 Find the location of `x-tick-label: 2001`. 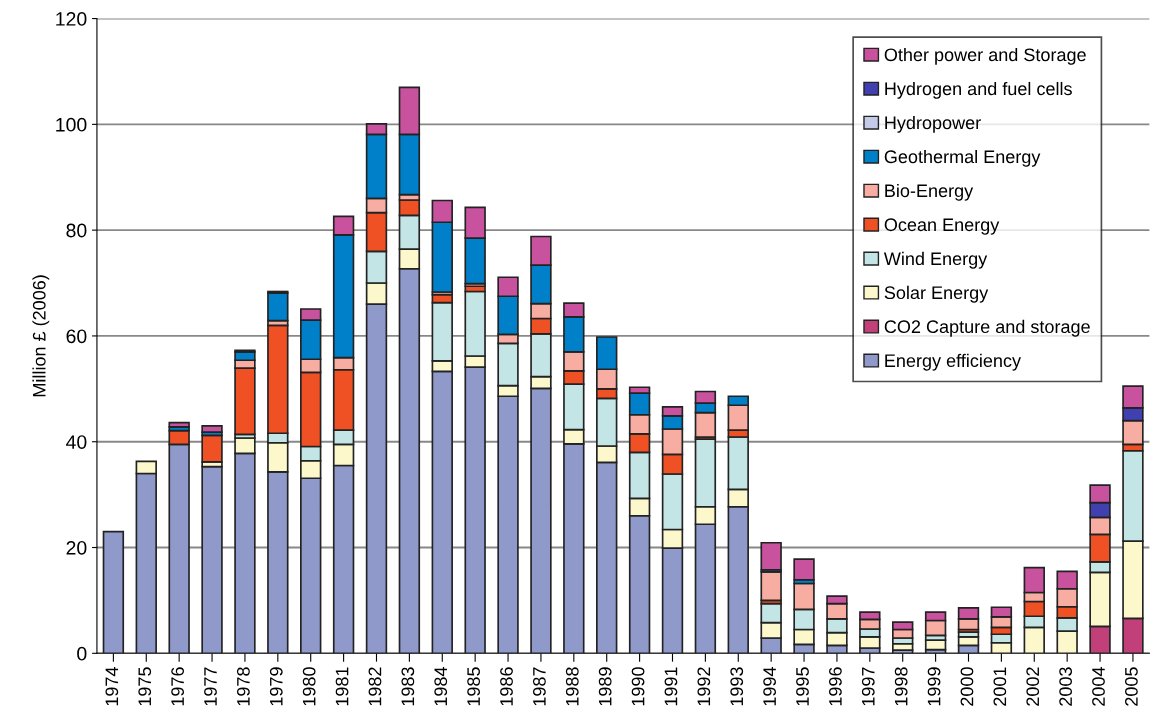

x-tick-label: 2001 is located at coordinates (1000, 686).